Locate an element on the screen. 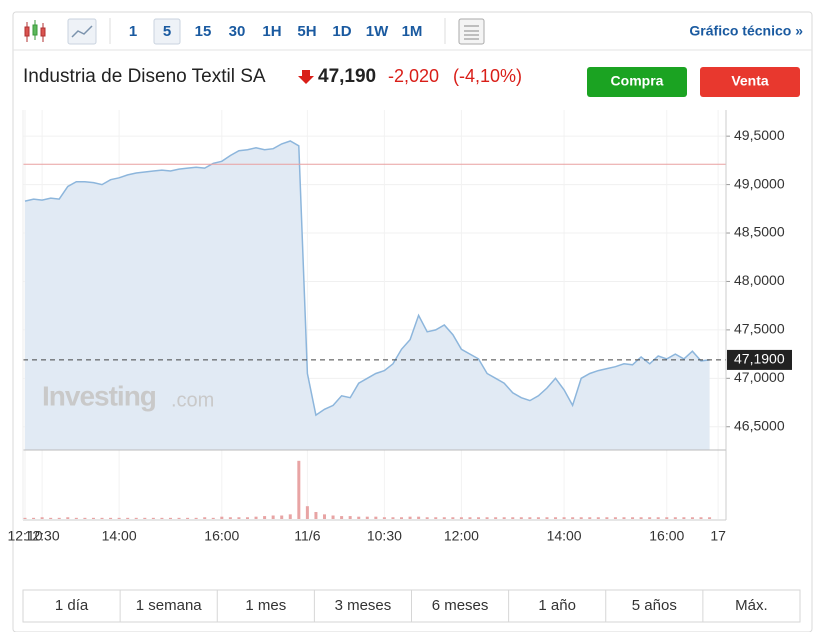 The height and width of the screenshot is (632, 821). y-tick-label: 48,5000 is located at coordinates (759, 232).